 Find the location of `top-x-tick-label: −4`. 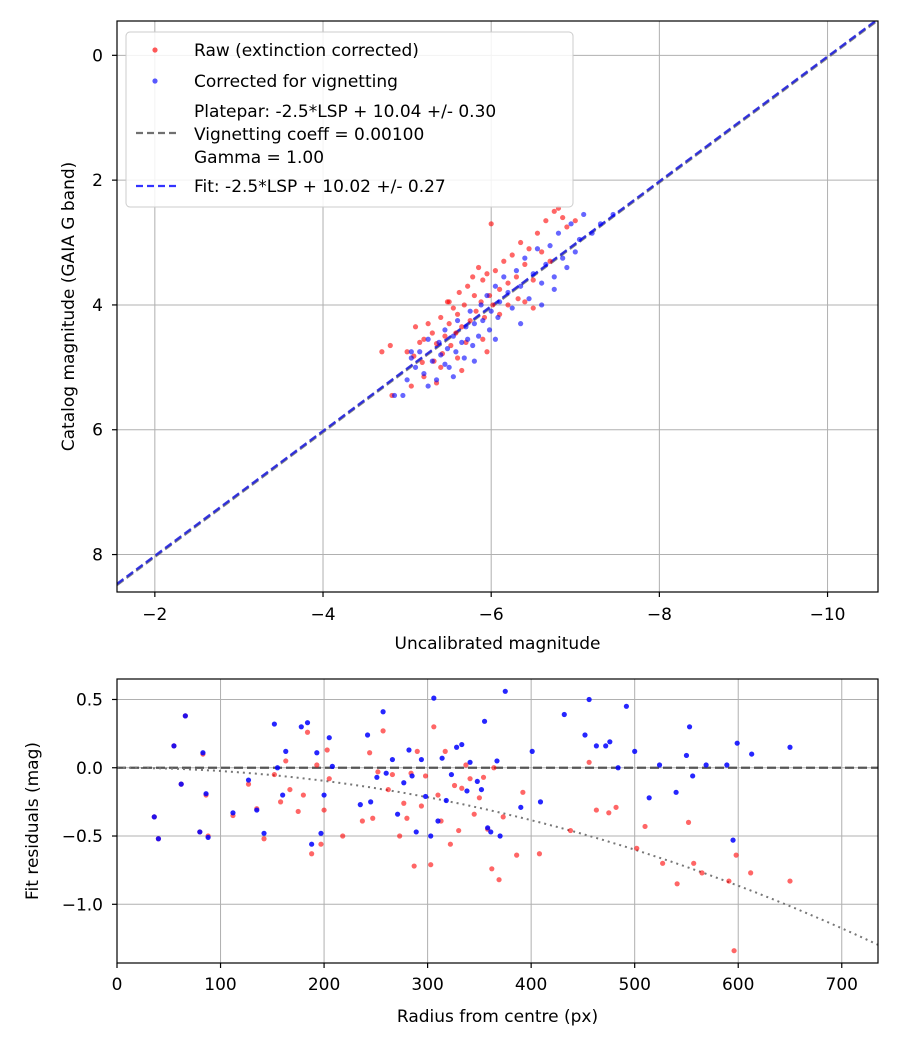

top-x-tick-label: −4 is located at coordinates (322, 615).